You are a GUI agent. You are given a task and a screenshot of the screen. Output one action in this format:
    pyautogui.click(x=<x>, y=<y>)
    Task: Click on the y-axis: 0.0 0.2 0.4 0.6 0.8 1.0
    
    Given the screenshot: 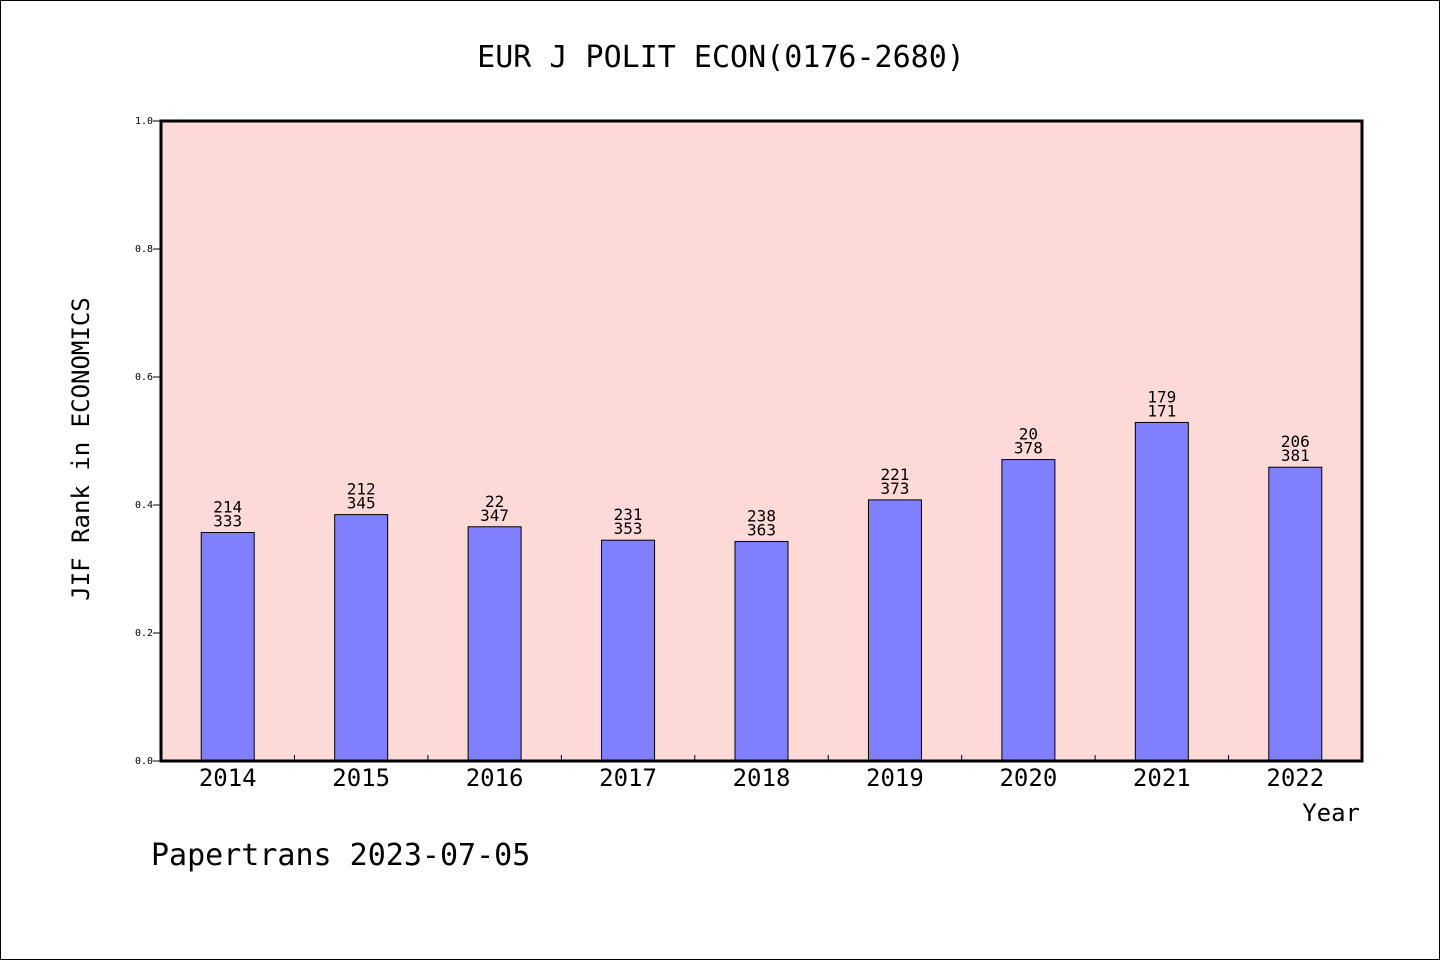 What is the action you would take?
    pyautogui.click(x=148, y=441)
    